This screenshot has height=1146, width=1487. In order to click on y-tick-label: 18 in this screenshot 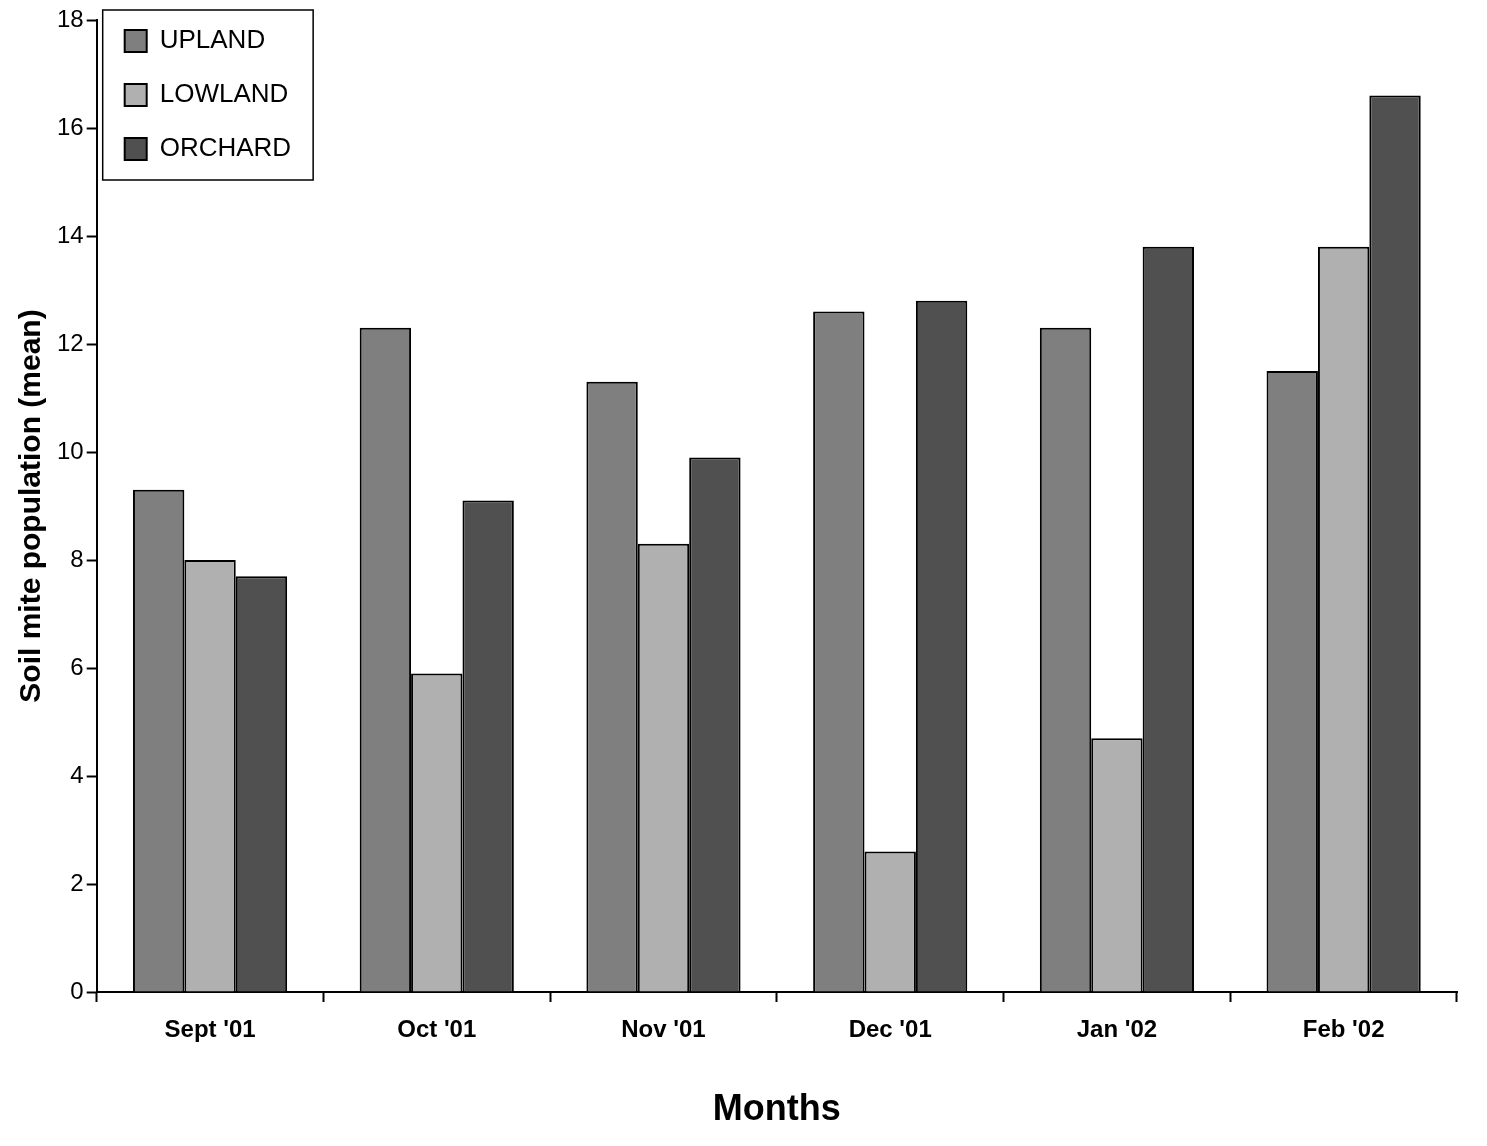, I will do `click(70, 18)`.